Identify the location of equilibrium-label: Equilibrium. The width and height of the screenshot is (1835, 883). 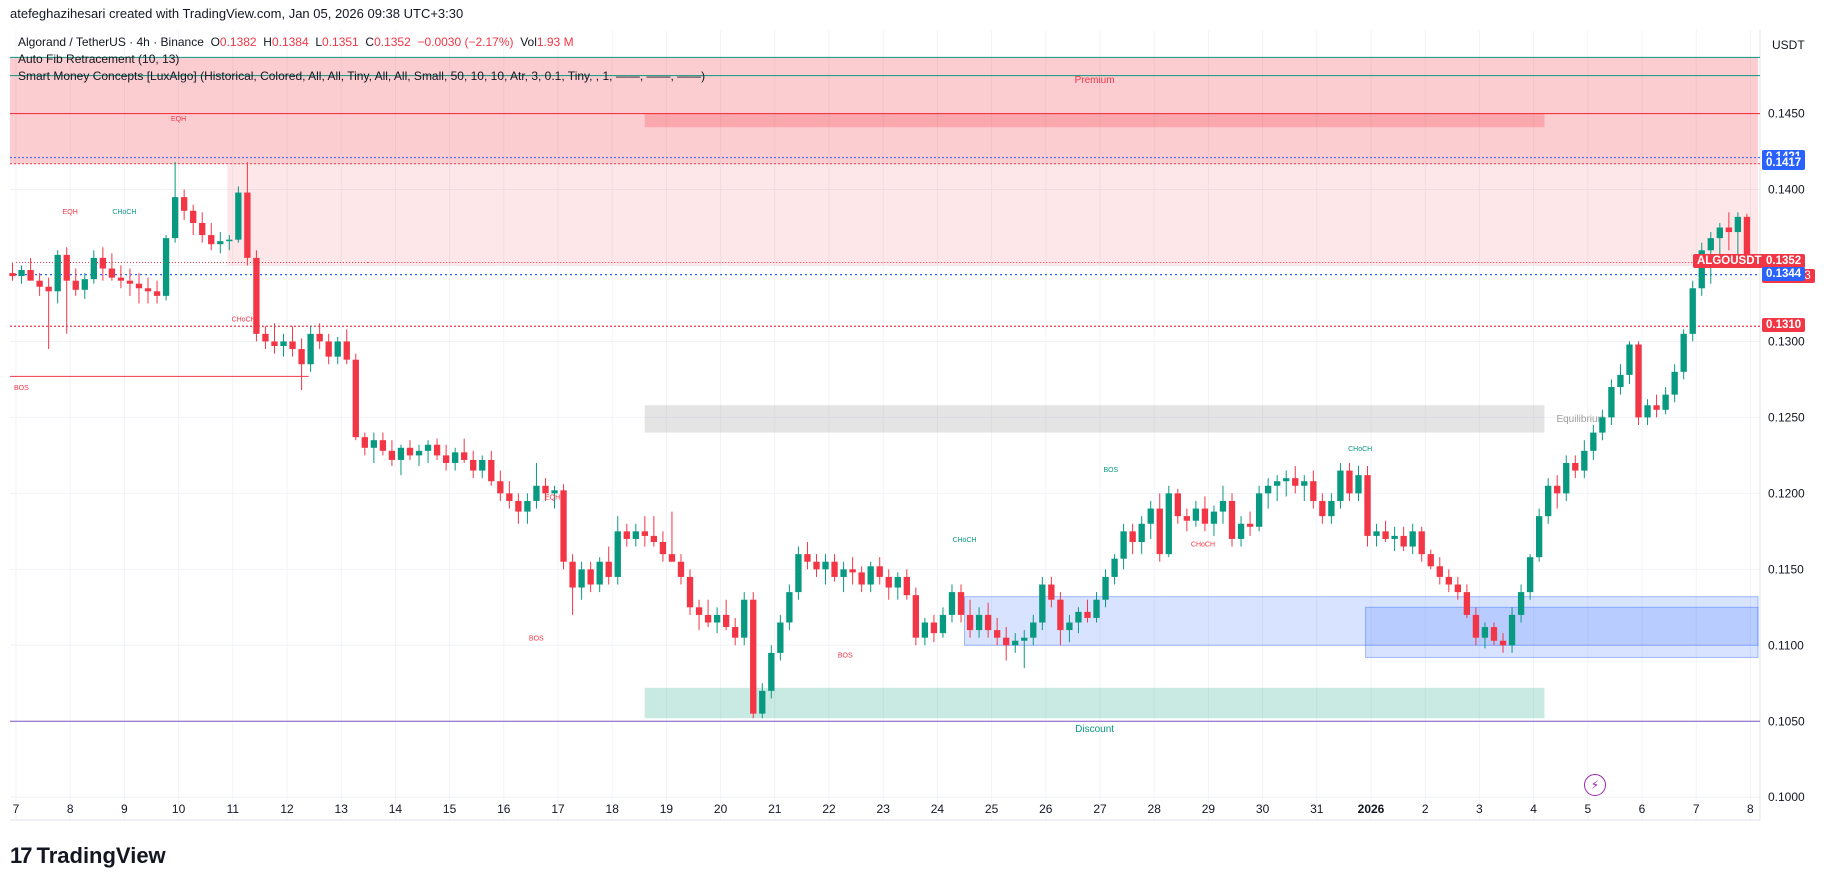
(1580, 419).